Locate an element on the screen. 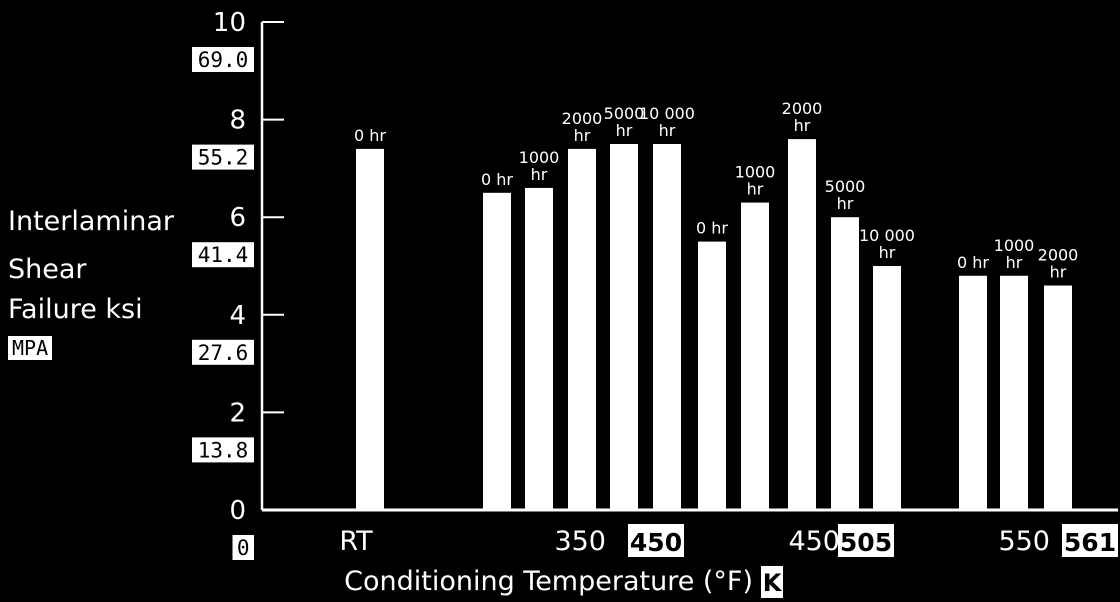 Image resolution: width=1120 pixels, height=602 pixels. y-tick-label-mpa: 27.6 is located at coordinates (223, 353).